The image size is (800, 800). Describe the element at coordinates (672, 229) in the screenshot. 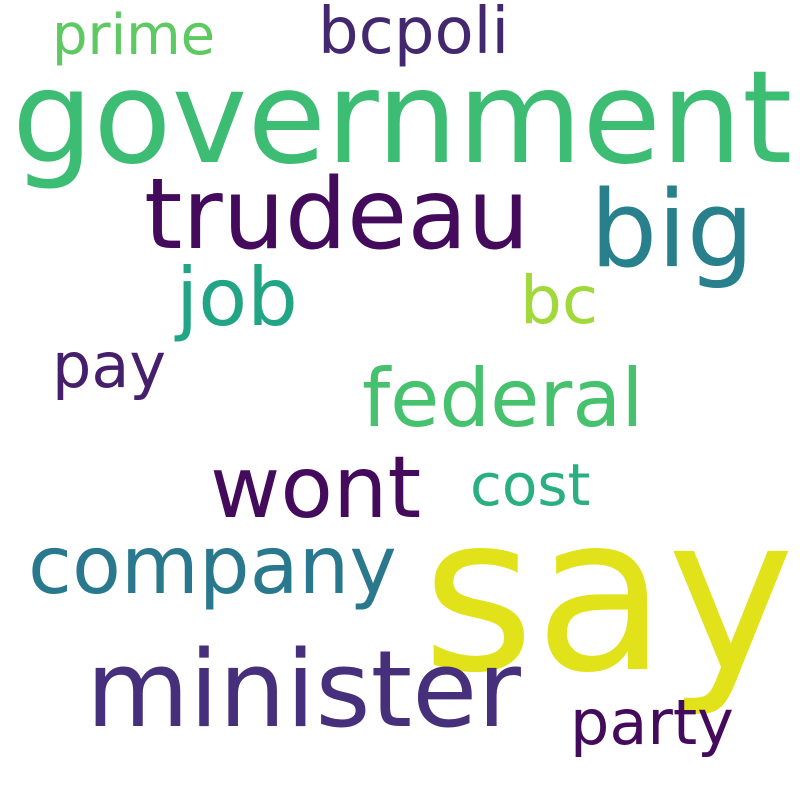

I see `word-big: big` at that location.